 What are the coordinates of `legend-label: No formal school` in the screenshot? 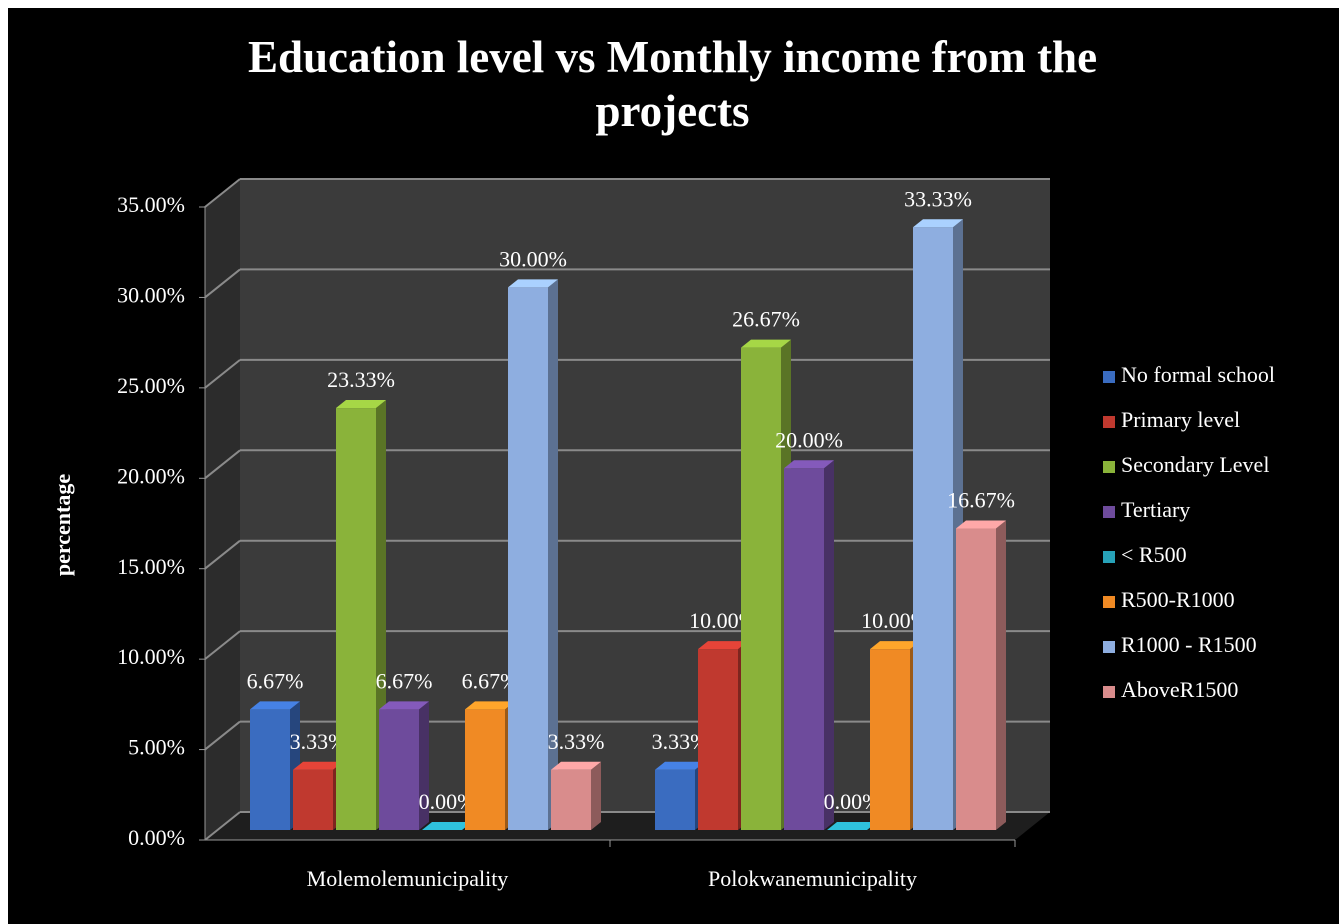 It's located at (1198, 374).